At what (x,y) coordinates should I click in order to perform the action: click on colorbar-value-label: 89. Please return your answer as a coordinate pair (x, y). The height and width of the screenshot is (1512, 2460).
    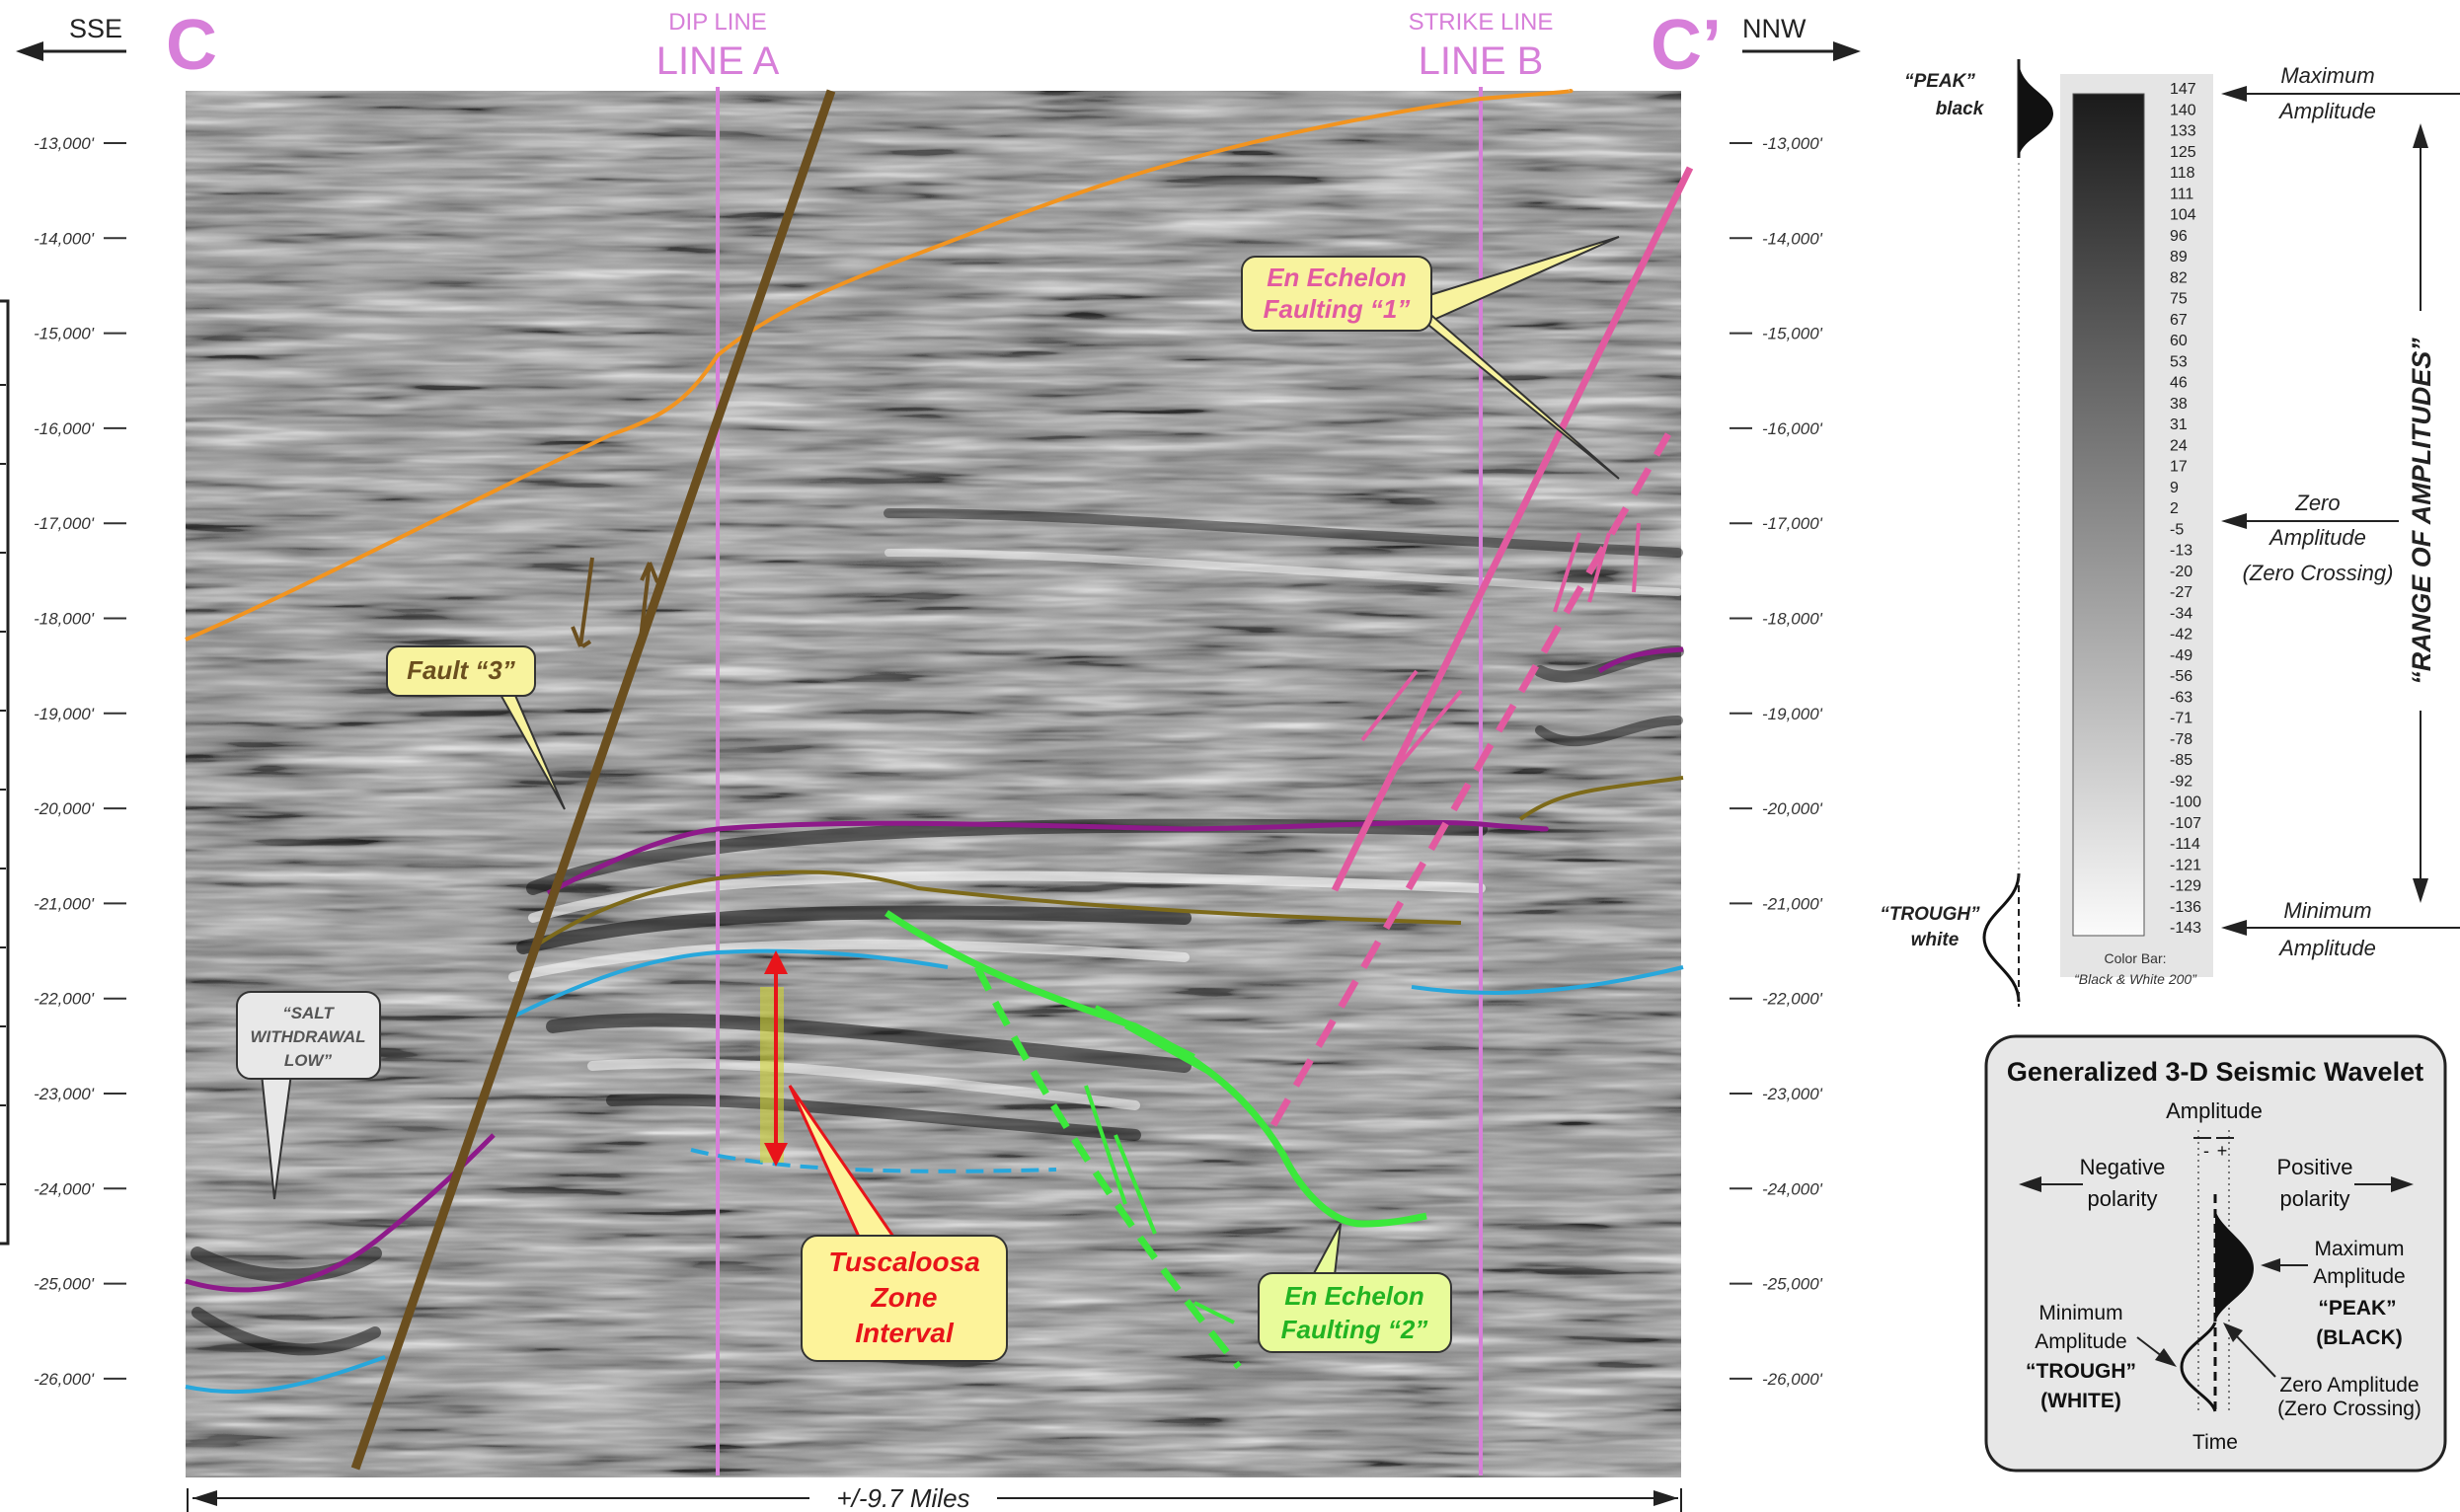
    Looking at the image, I should click on (2179, 257).